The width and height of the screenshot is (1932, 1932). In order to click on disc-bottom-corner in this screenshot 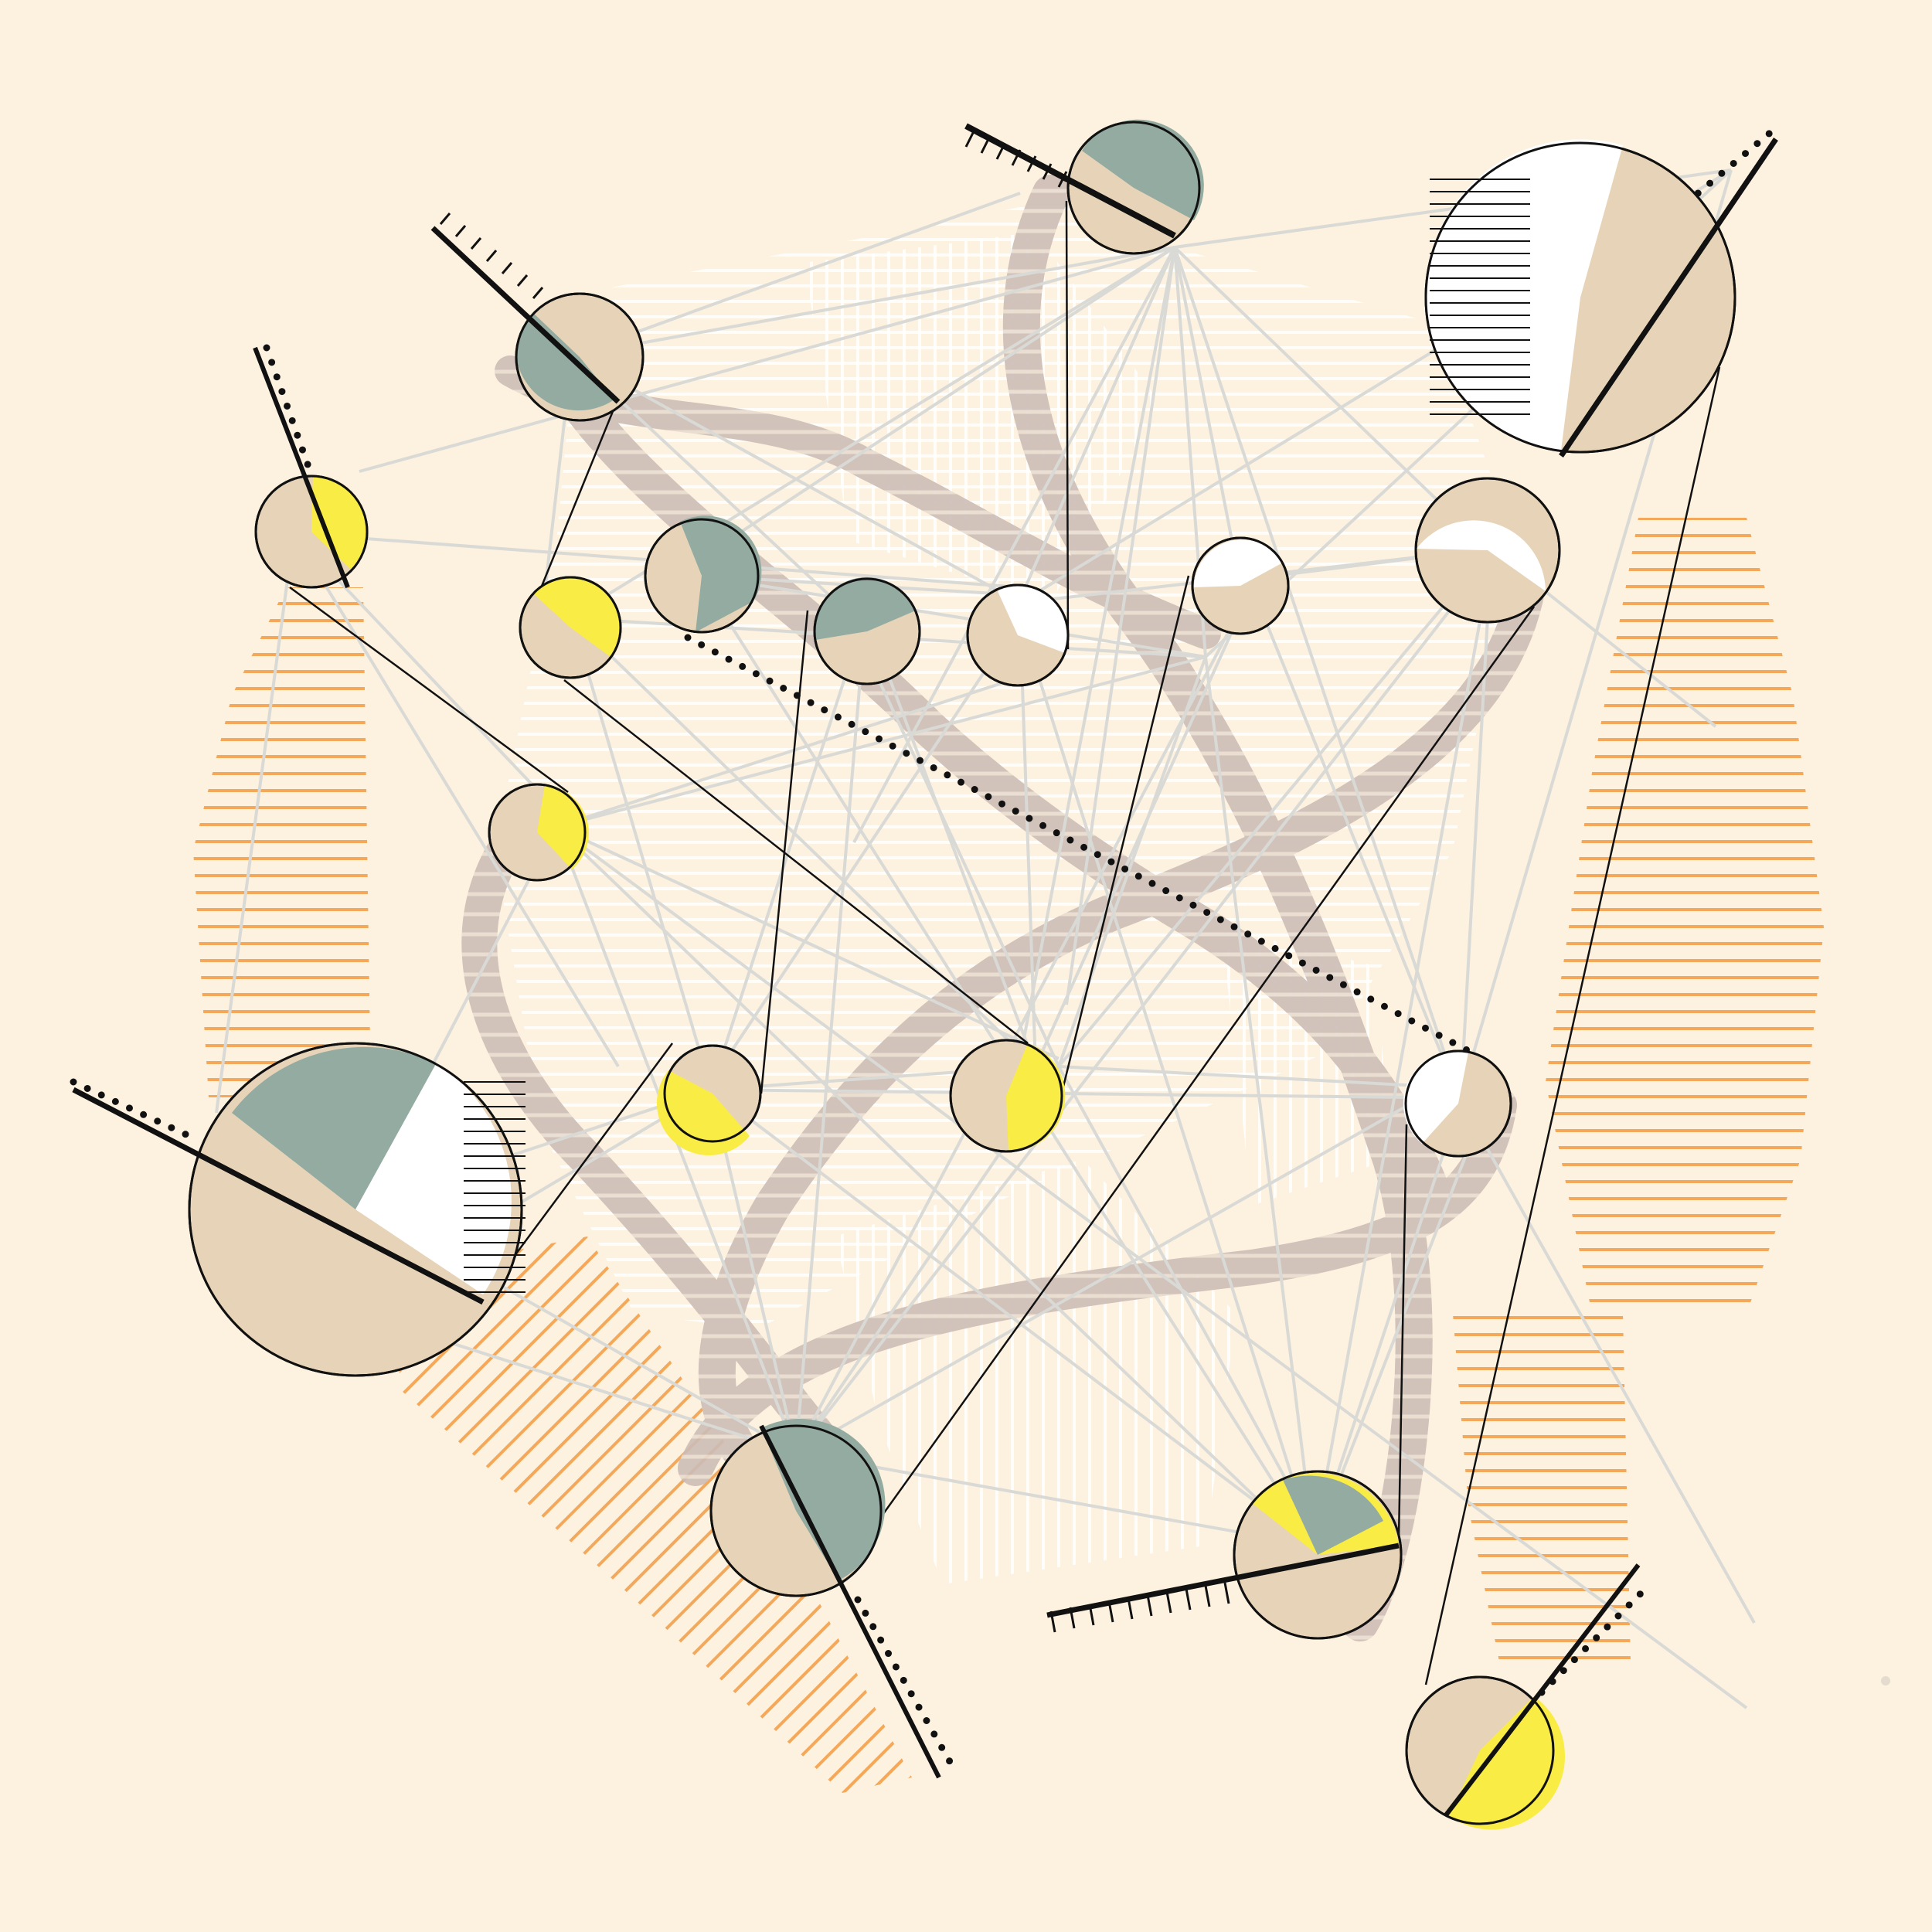, I will do `click(1523, 1697)`.